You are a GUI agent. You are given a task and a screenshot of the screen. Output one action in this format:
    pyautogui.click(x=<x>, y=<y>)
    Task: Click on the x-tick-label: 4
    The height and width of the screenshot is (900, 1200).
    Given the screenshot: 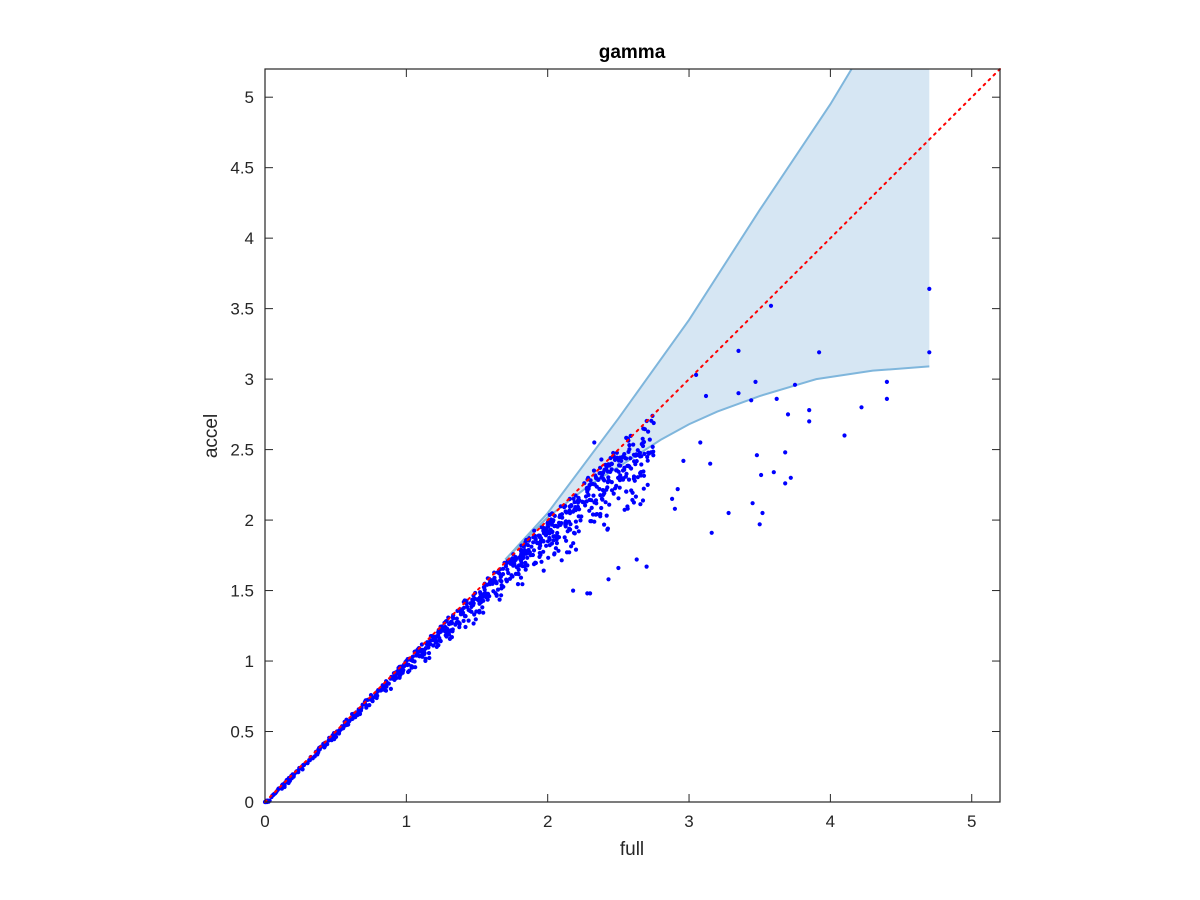 What is the action you would take?
    pyautogui.click(x=830, y=821)
    